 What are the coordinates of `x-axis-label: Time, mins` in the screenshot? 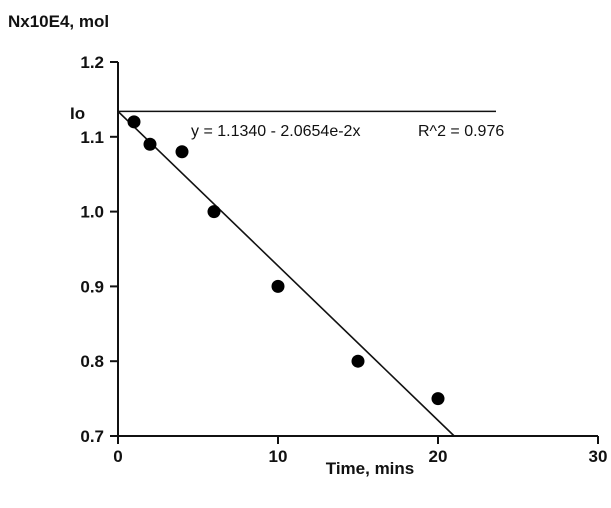 It's located at (370, 468).